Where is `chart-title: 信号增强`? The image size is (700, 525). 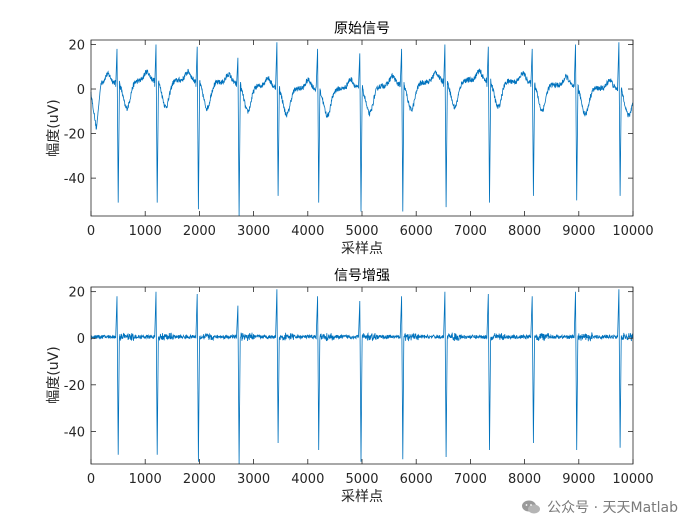 chart-title: 信号增强 is located at coordinates (362, 276).